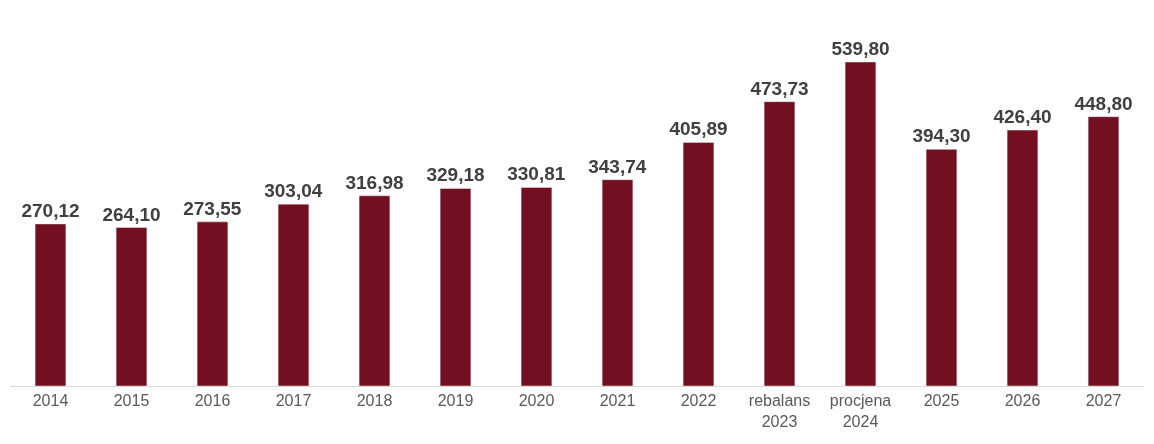  I want to click on data-label: 426,40, so click(1022, 117).